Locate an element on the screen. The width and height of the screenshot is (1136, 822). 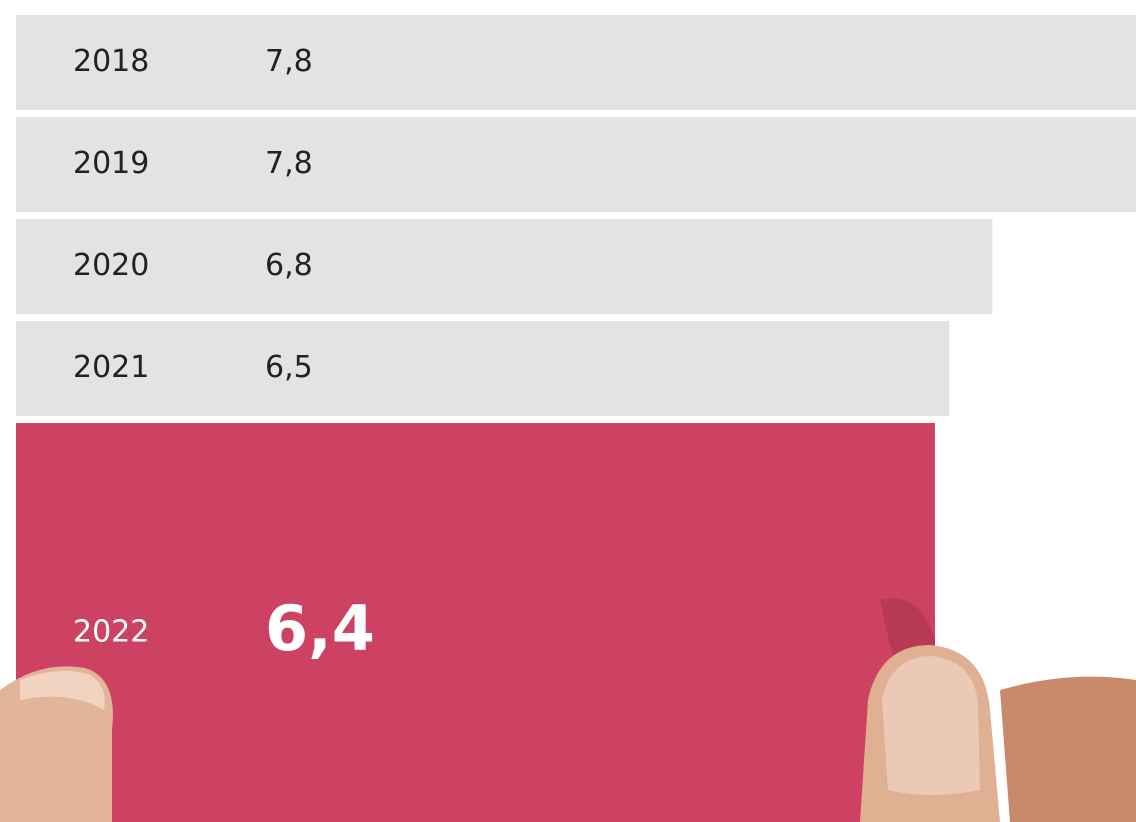
category-label: 2021 is located at coordinates (111, 367).